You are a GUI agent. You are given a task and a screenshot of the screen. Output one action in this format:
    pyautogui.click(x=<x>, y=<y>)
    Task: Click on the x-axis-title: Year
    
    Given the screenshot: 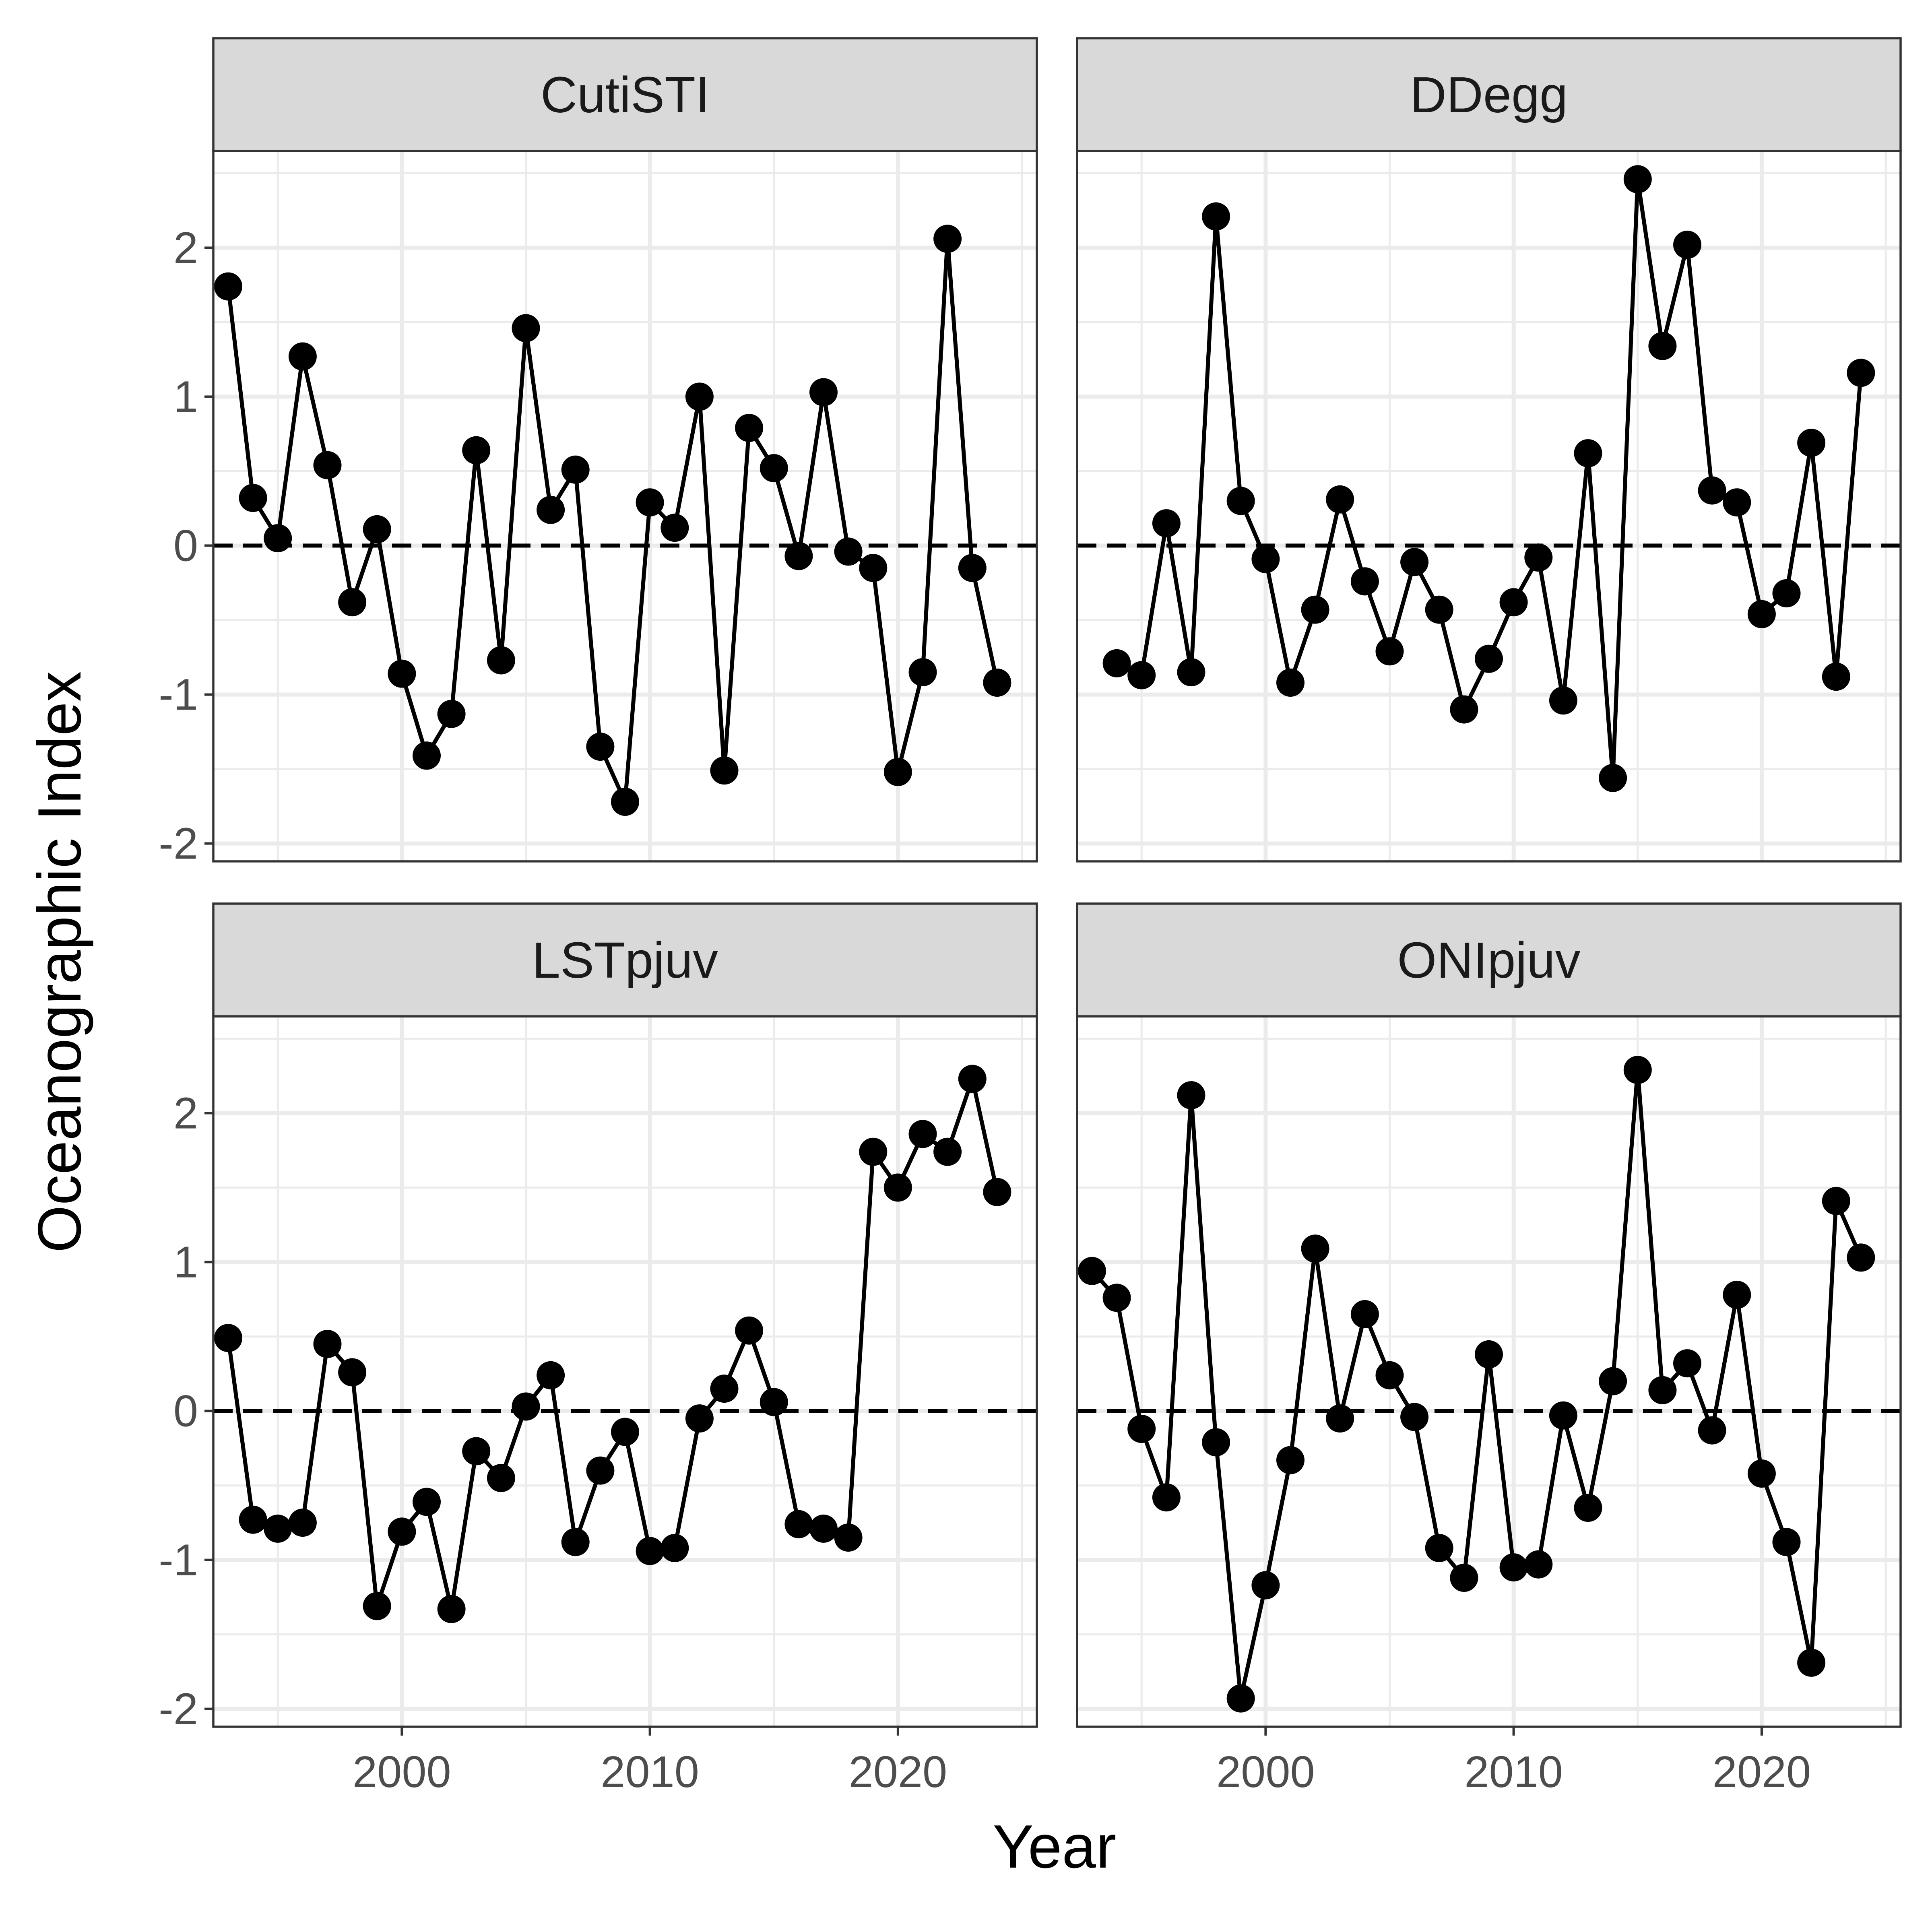 What is the action you would take?
    pyautogui.click(x=1054, y=1847)
    